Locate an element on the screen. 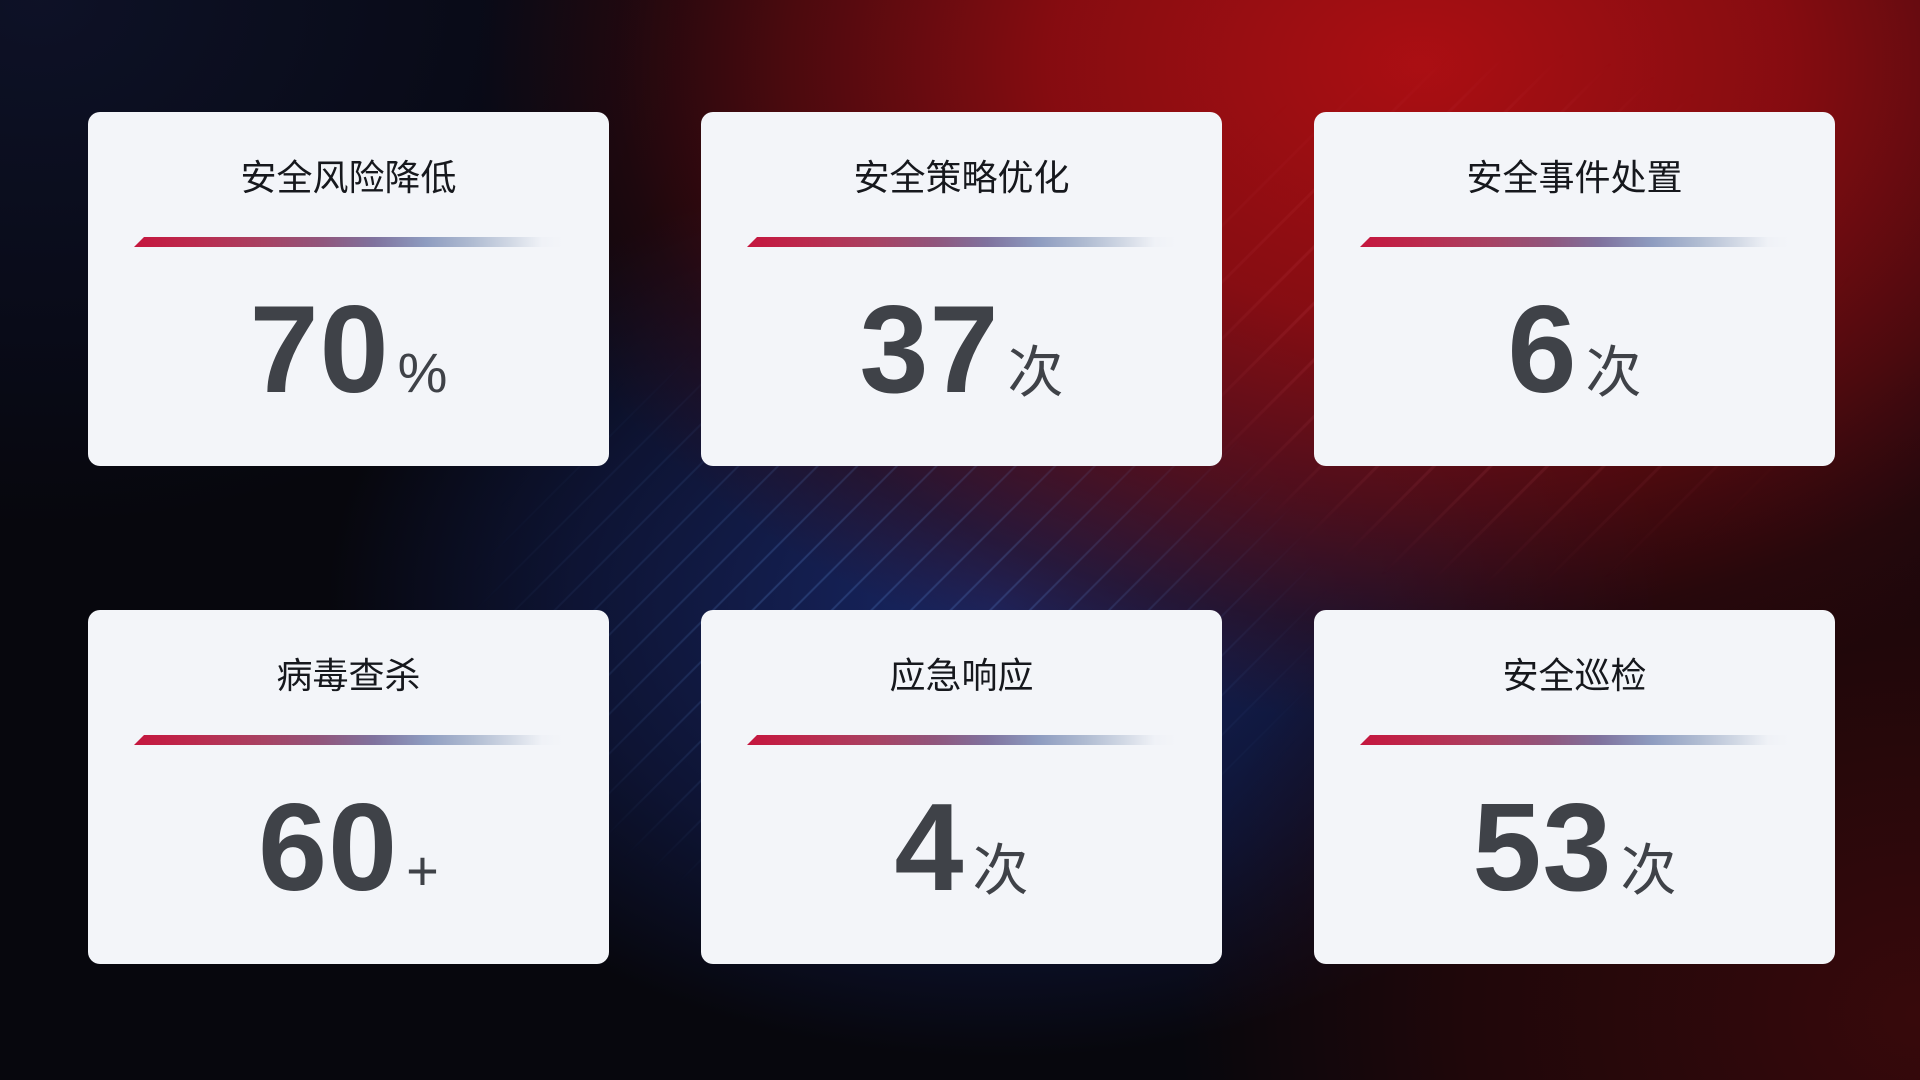 The image size is (1920, 1080). card-title: 安全风险降低 is located at coordinates (348, 177).